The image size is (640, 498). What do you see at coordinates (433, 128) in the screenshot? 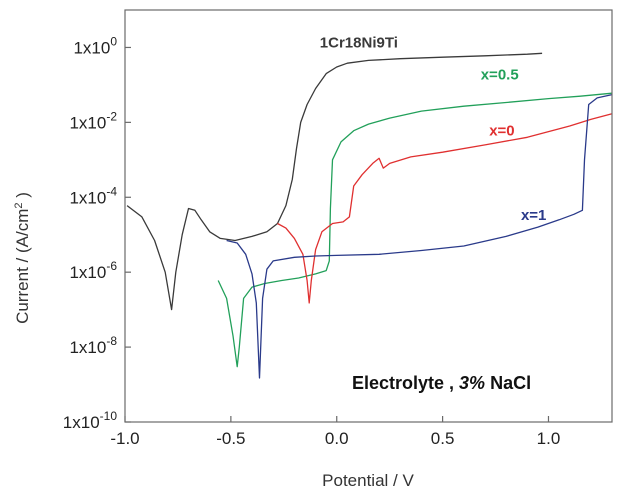
I see `series-labels: 1Cr18Ni9Ti x=0.5 x=0 x=1` at bounding box center [433, 128].